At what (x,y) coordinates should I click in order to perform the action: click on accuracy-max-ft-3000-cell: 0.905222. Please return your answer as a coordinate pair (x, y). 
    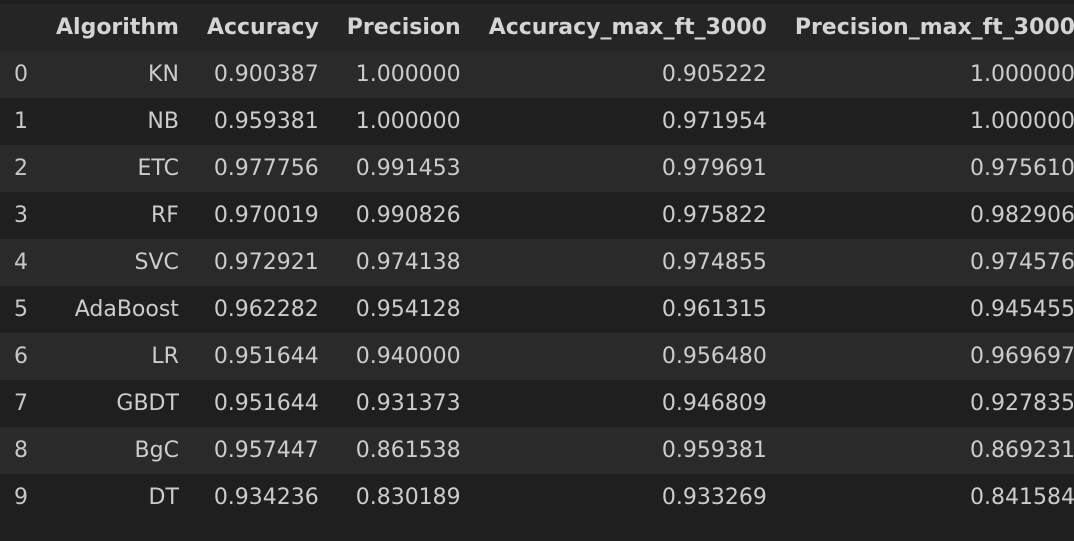
    Looking at the image, I should click on (714, 74).